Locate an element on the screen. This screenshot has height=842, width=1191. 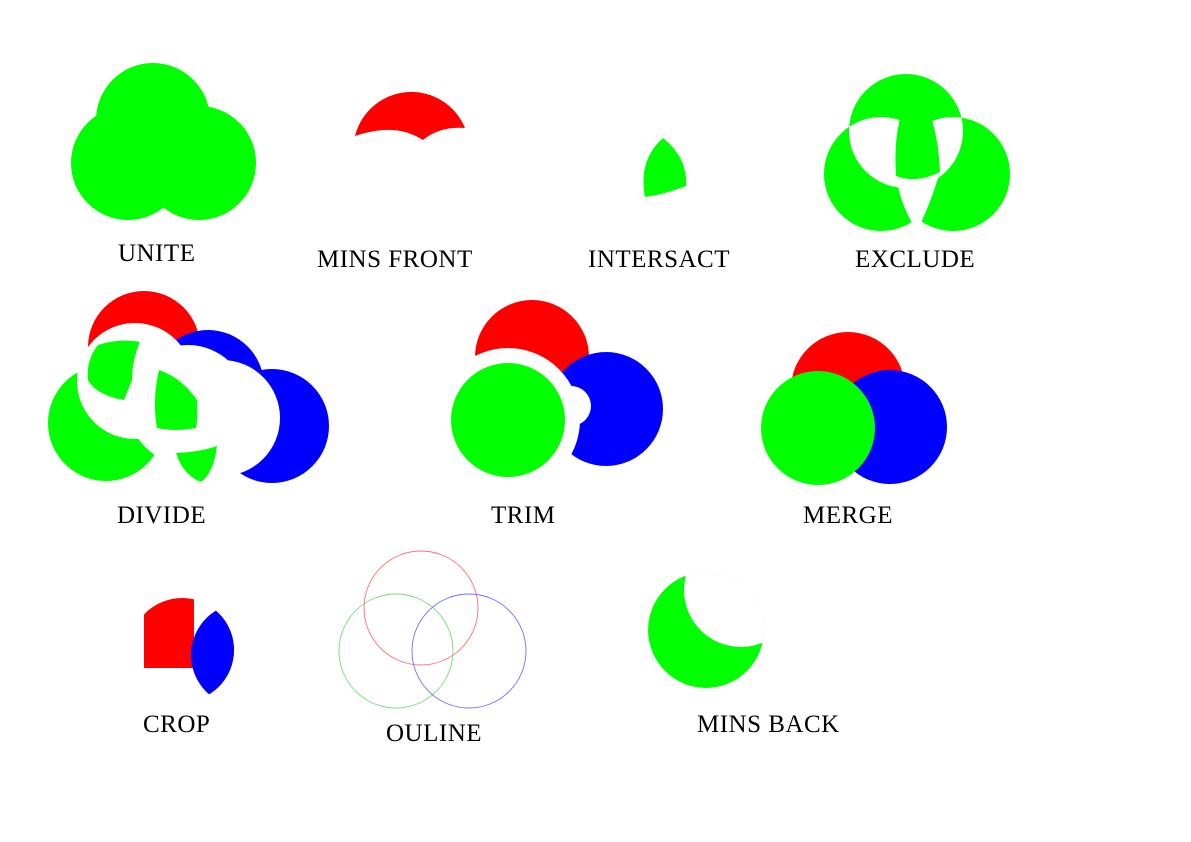
crop-shape is located at coordinates (189, 650).